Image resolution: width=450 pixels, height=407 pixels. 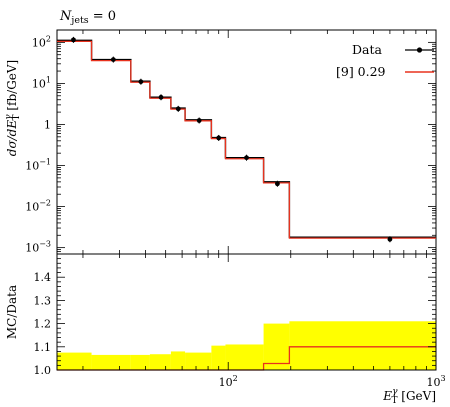 I want to click on legend: Data [9] 0.29, so click(x=385, y=60).